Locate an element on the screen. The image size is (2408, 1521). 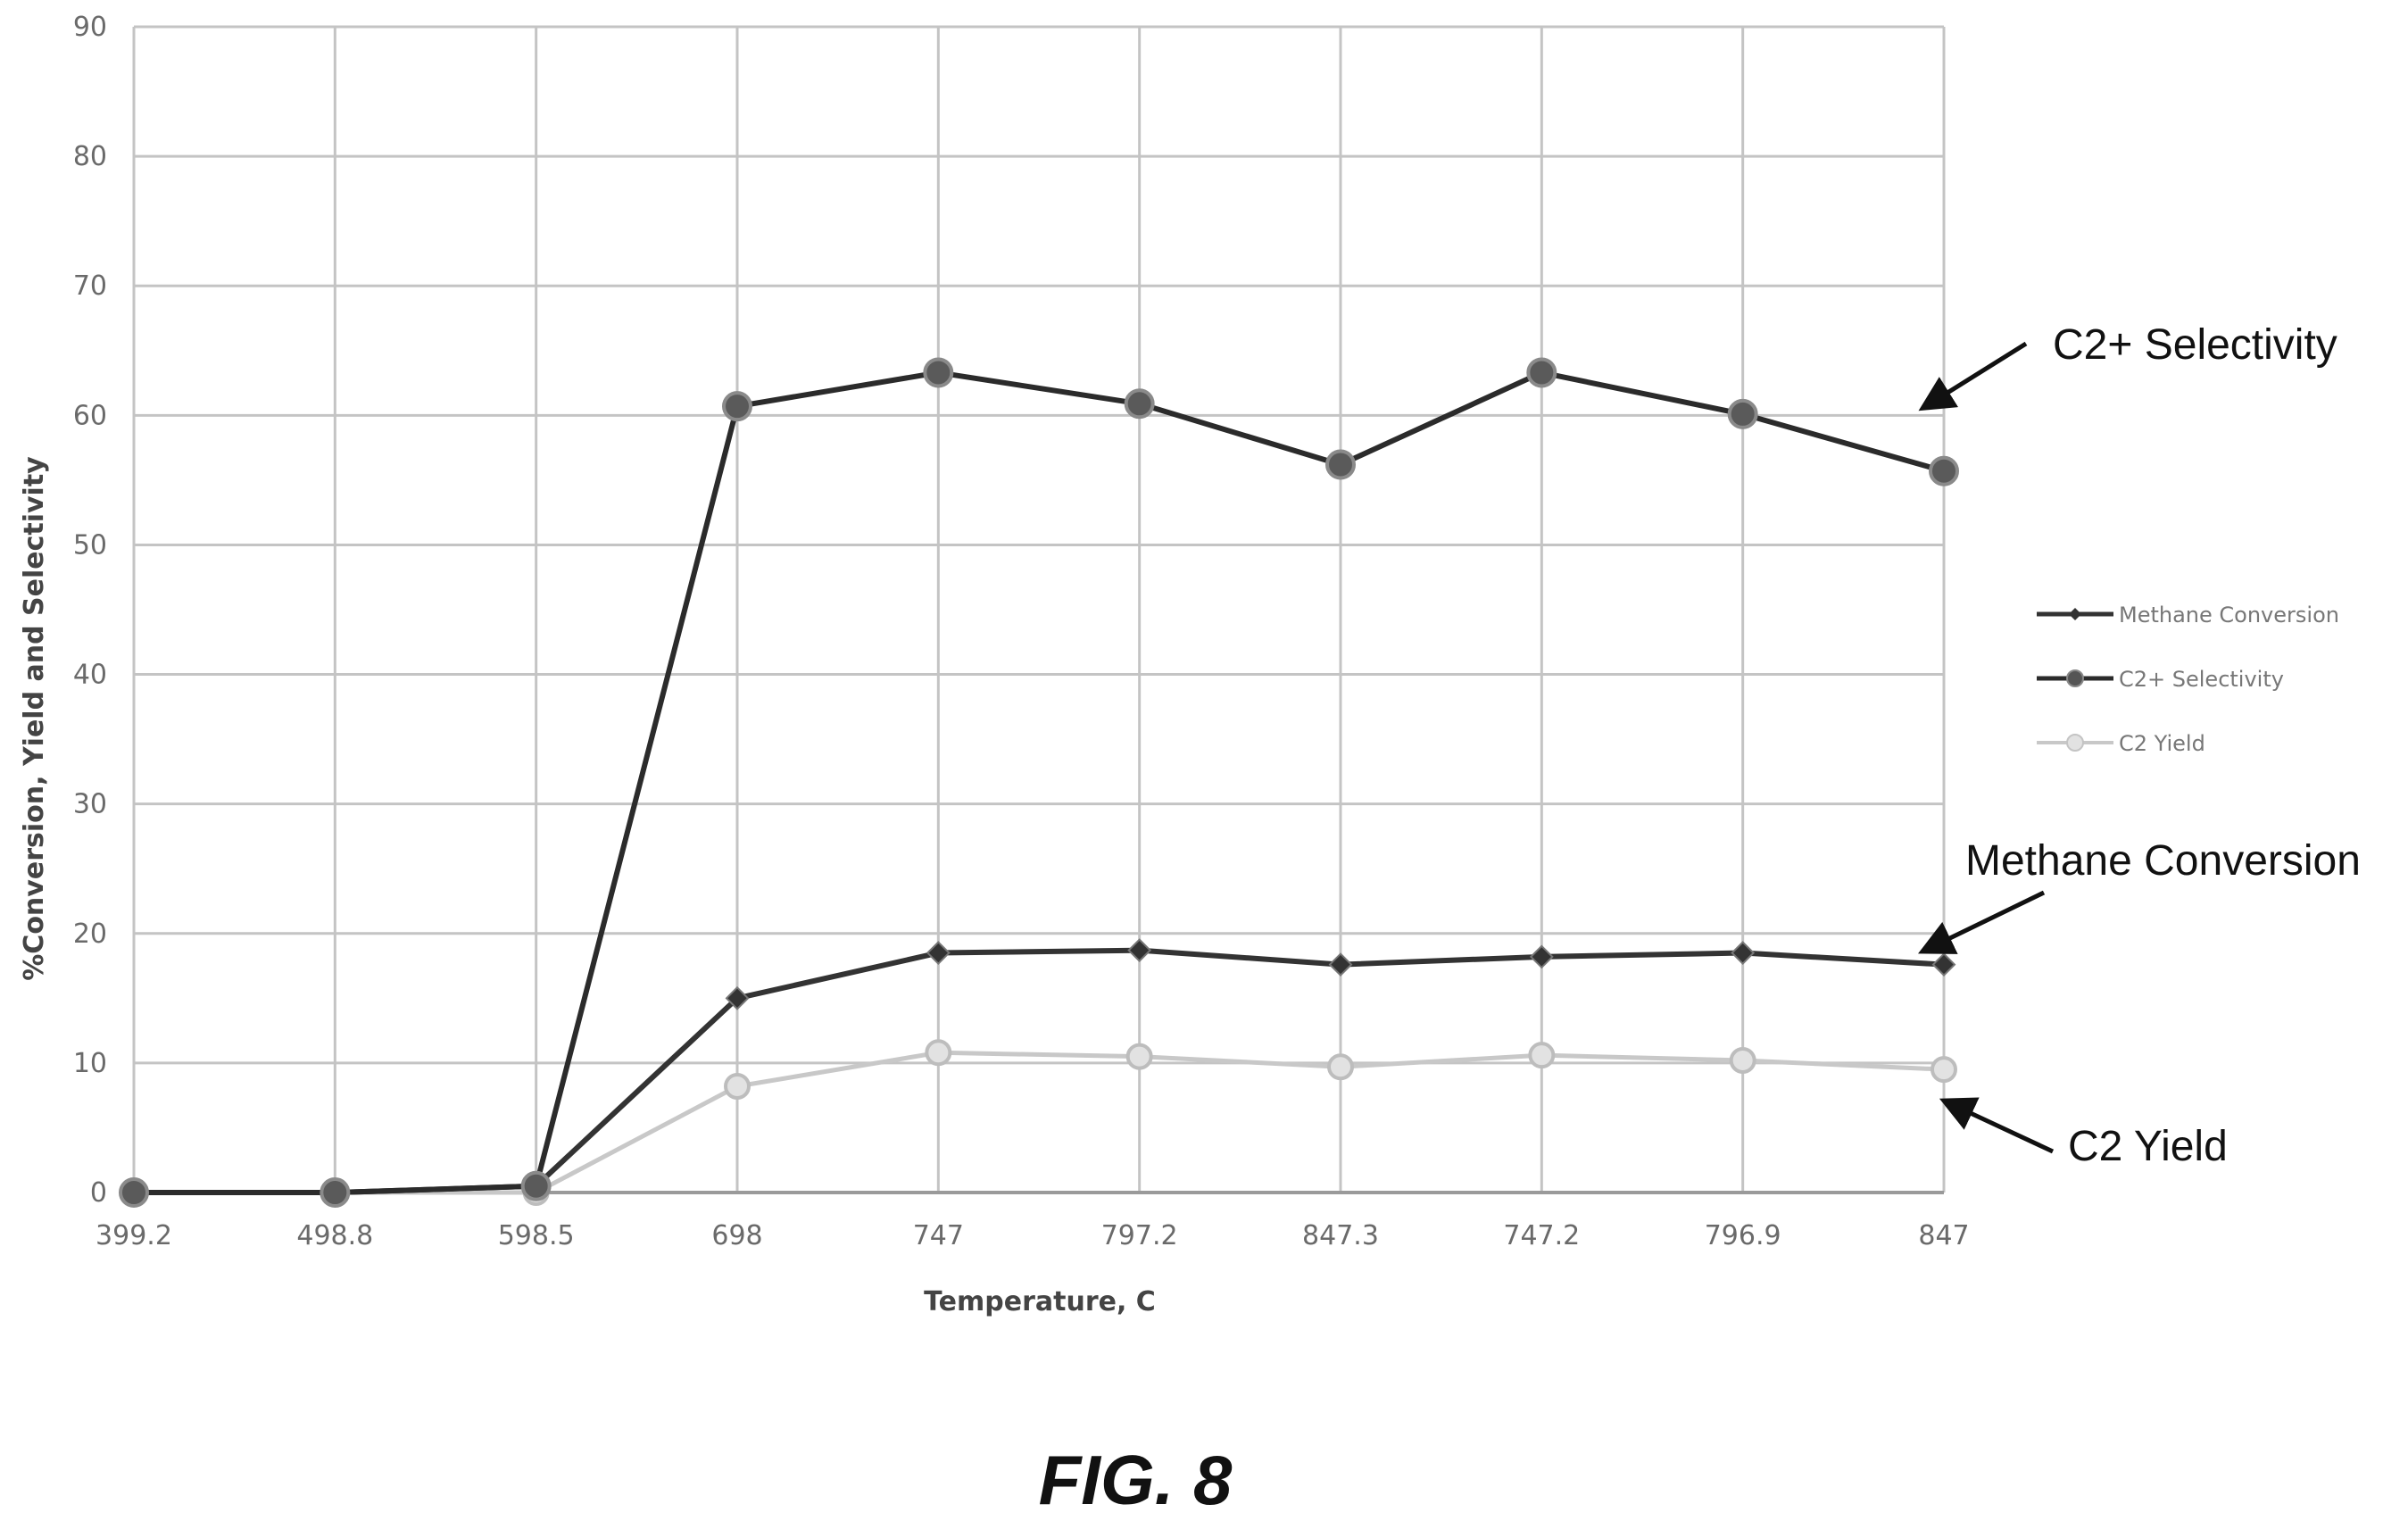
y-tick-label: 40 is located at coordinates (90, 675).